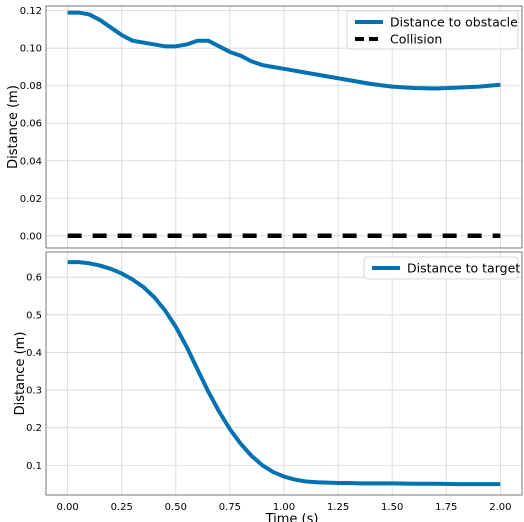 The height and width of the screenshot is (522, 524). What do you see at coordinates (34, 278) in the screenshot?
I see `y-tick-label: 0.6` at bounding box center [34, 278].